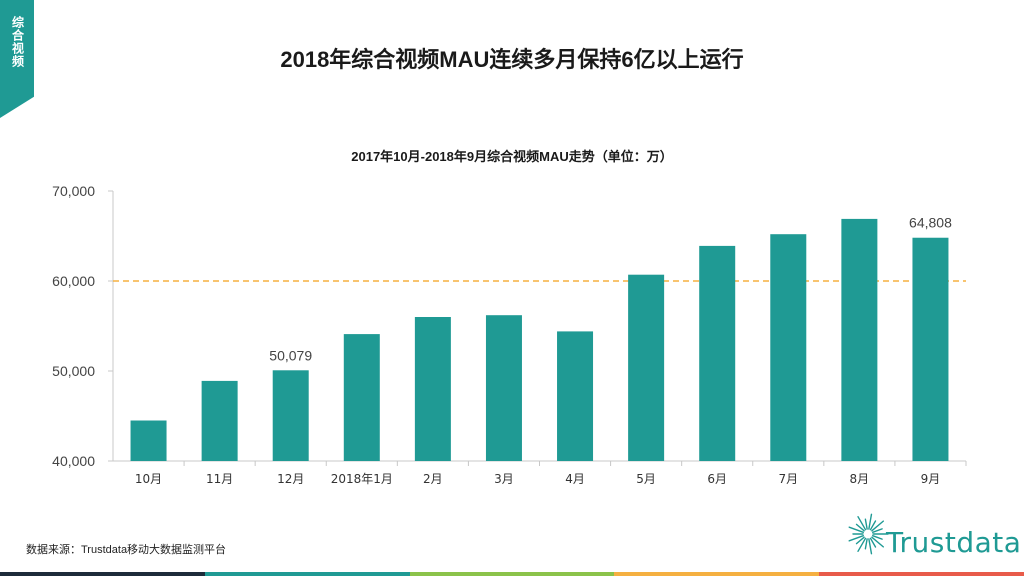 Image resolution: width=1024 pixels, height=576 pixels. What do you see at coordinates (717, 479) in the screenshot?
I see `x-tick-label: 6月` at bounding box center [717, 479].